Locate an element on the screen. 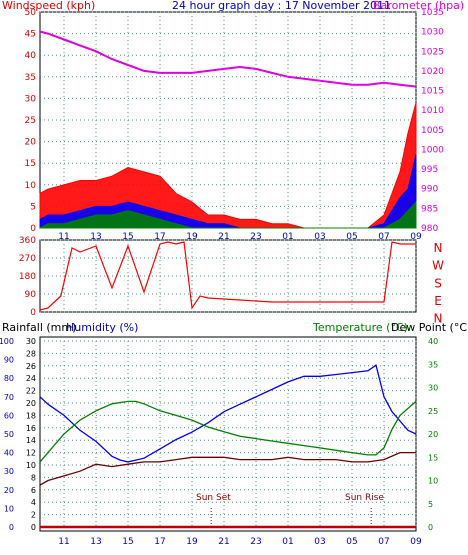 The height and width of the screenshot is (555, 468). dewpoint-axis-title: Dew Point (°C) is located at coordinates (429, 327).